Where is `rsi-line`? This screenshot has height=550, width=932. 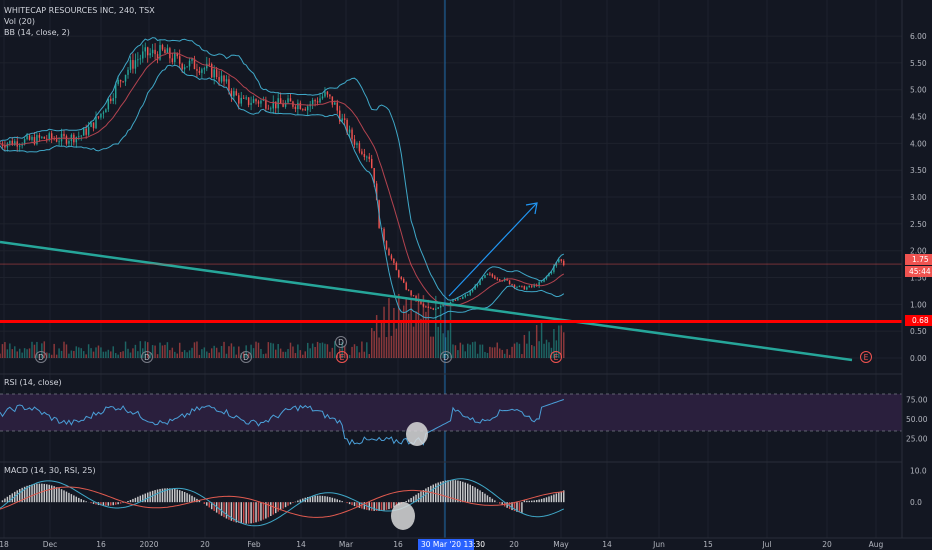 rsi-line is located at coordinates (282, 422).